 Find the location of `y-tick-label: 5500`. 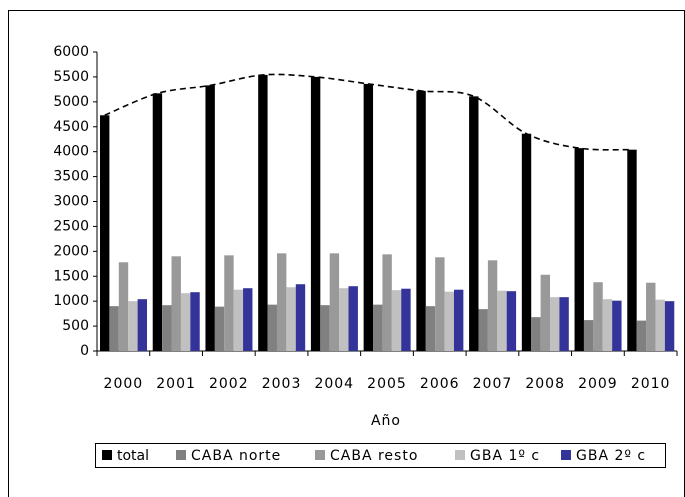

y-tick-label: 5500 is located at coordinates (71, 77).